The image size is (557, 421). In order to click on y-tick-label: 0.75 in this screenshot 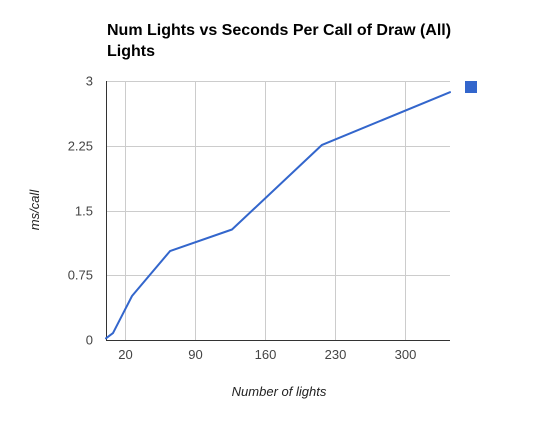, I will do `click(80, 275)`.